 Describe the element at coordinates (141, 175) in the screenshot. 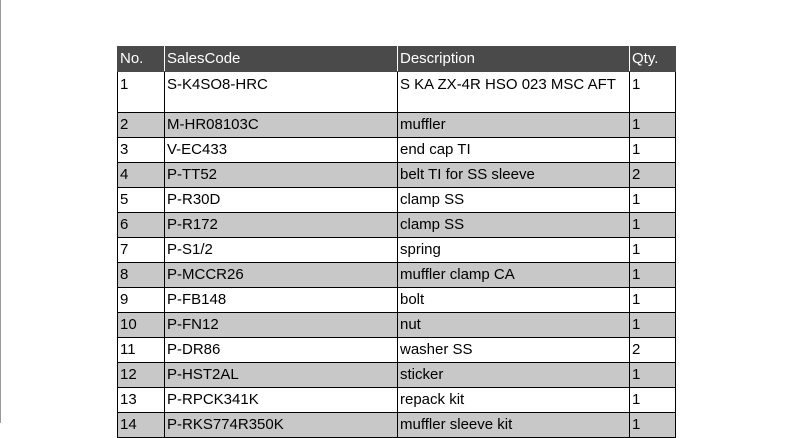

I see `cell-no: 4` at that location.